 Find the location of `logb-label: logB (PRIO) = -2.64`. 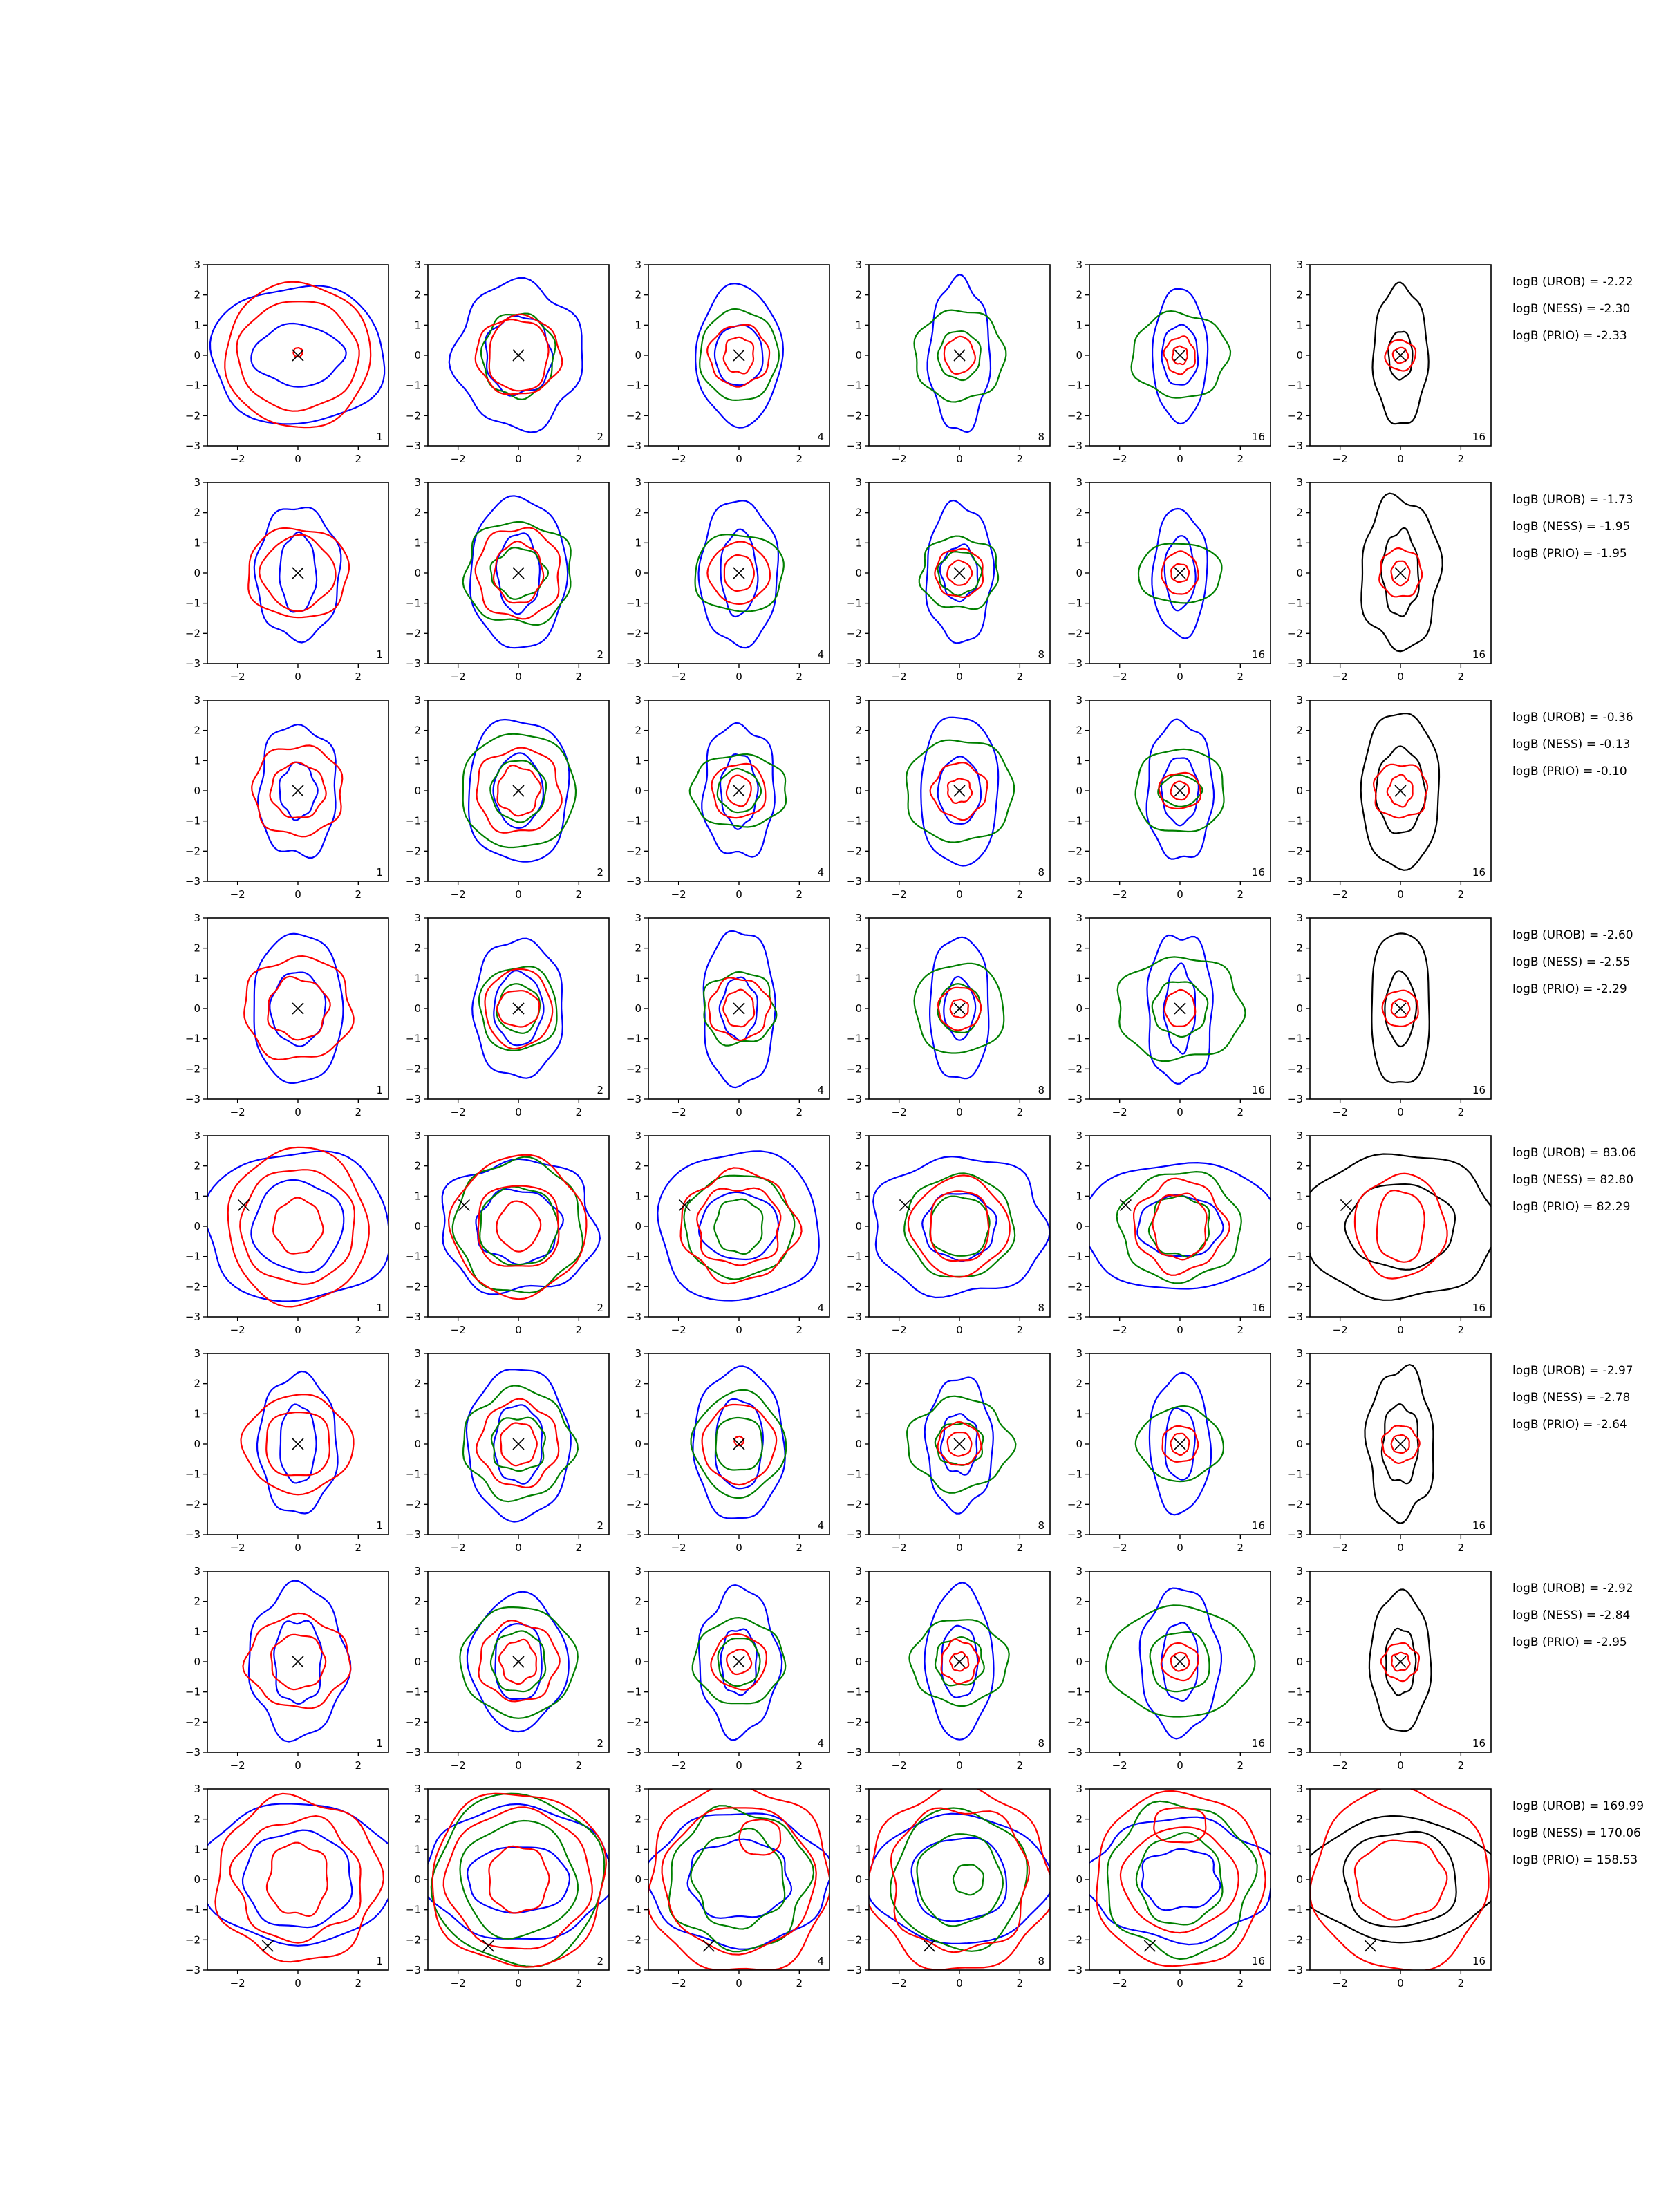

logb-label: logB (PRIO) = -2.64 is located at coordinates (1569, 1425).